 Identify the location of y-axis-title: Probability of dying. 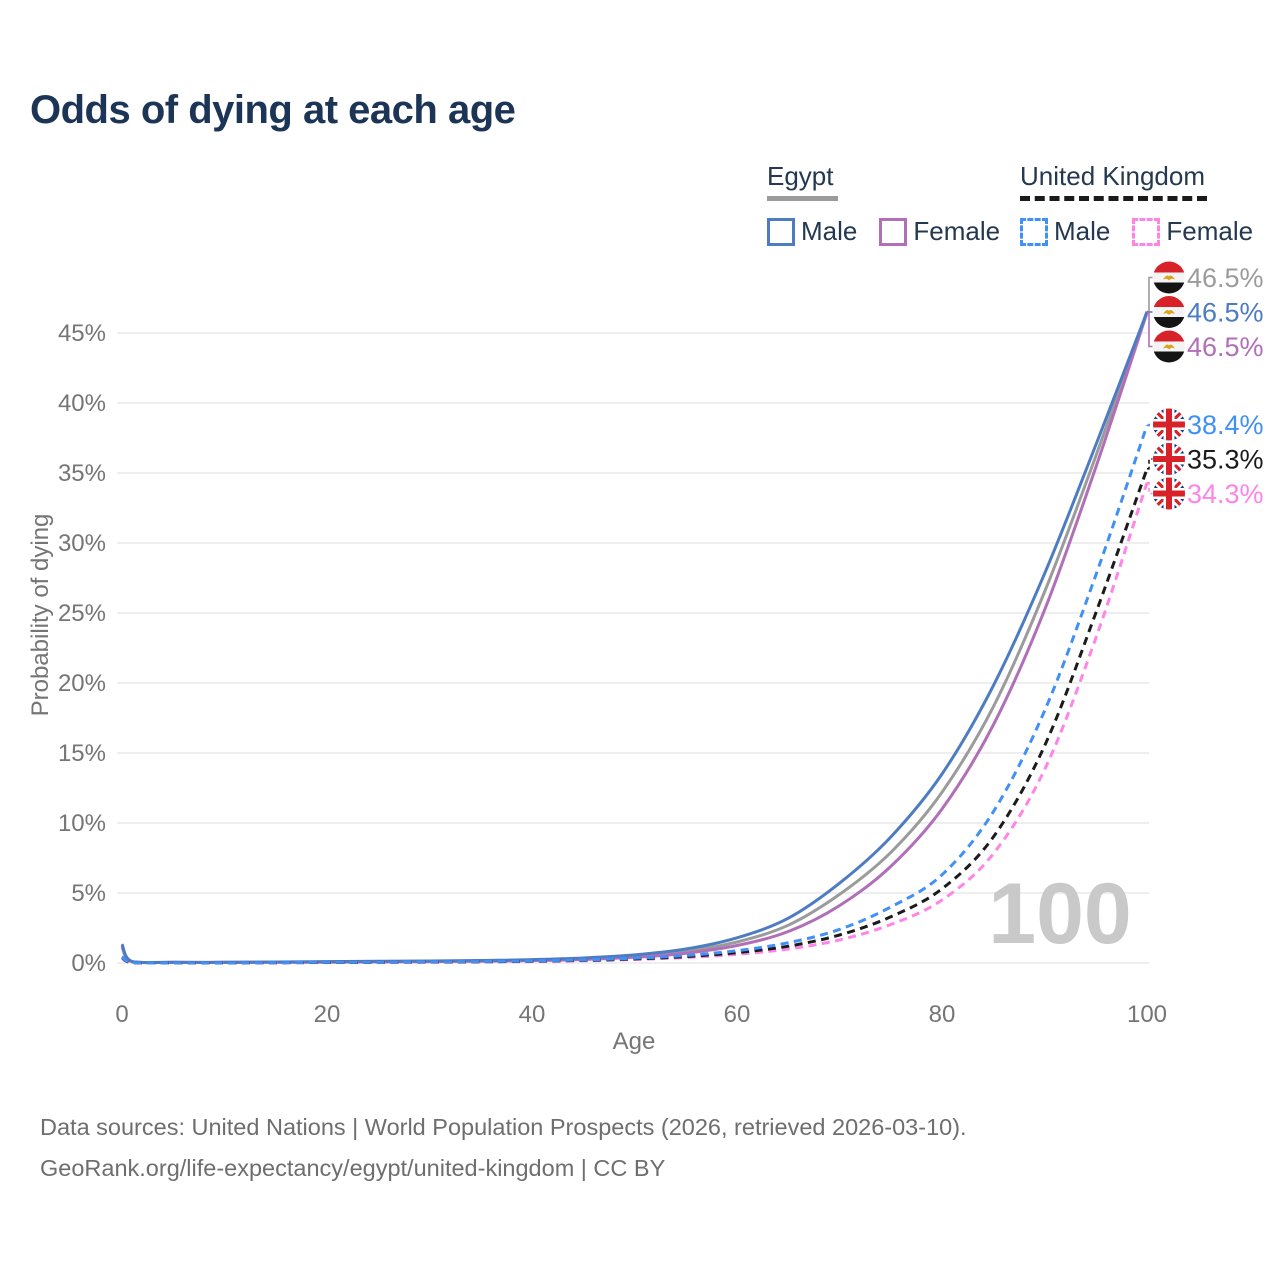
(40, 615).